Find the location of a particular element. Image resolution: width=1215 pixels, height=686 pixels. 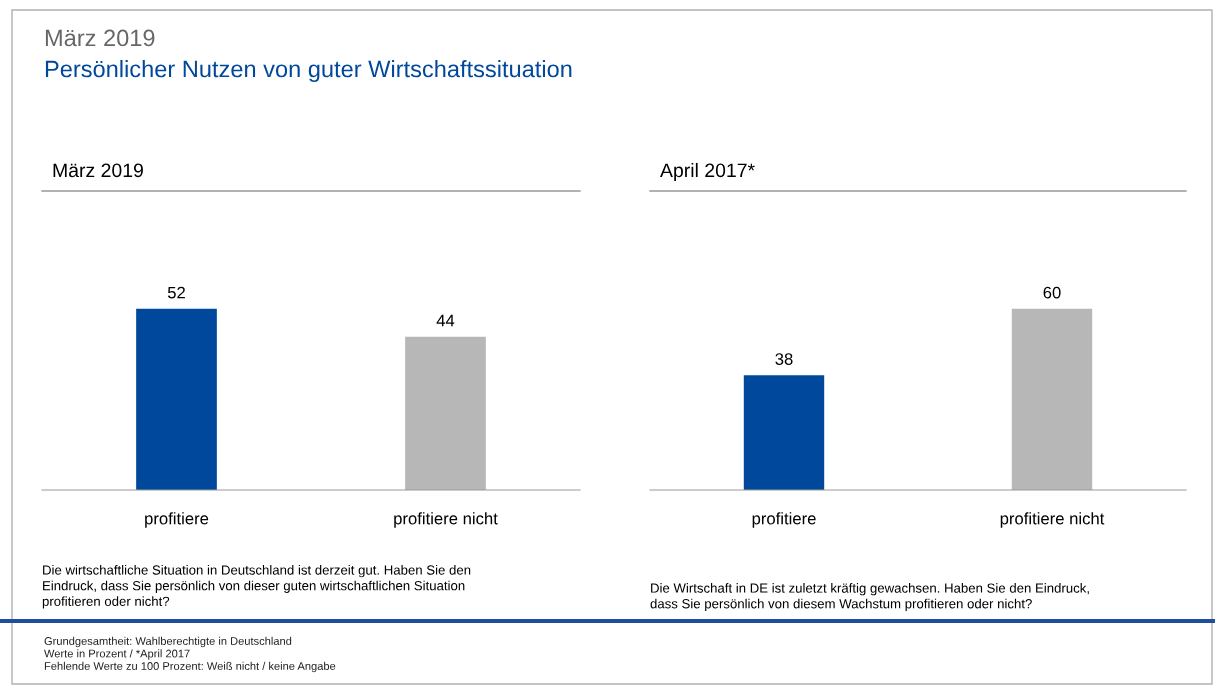

text: Die wirtschaftliche Situation in Deutschland ist derzeit gut. Haben Sie den Eindruck, dass Sie persönlich von dieser guten wirtschaftlichen Situation profitieren oder nicht? is located at coordinates (256, 587).